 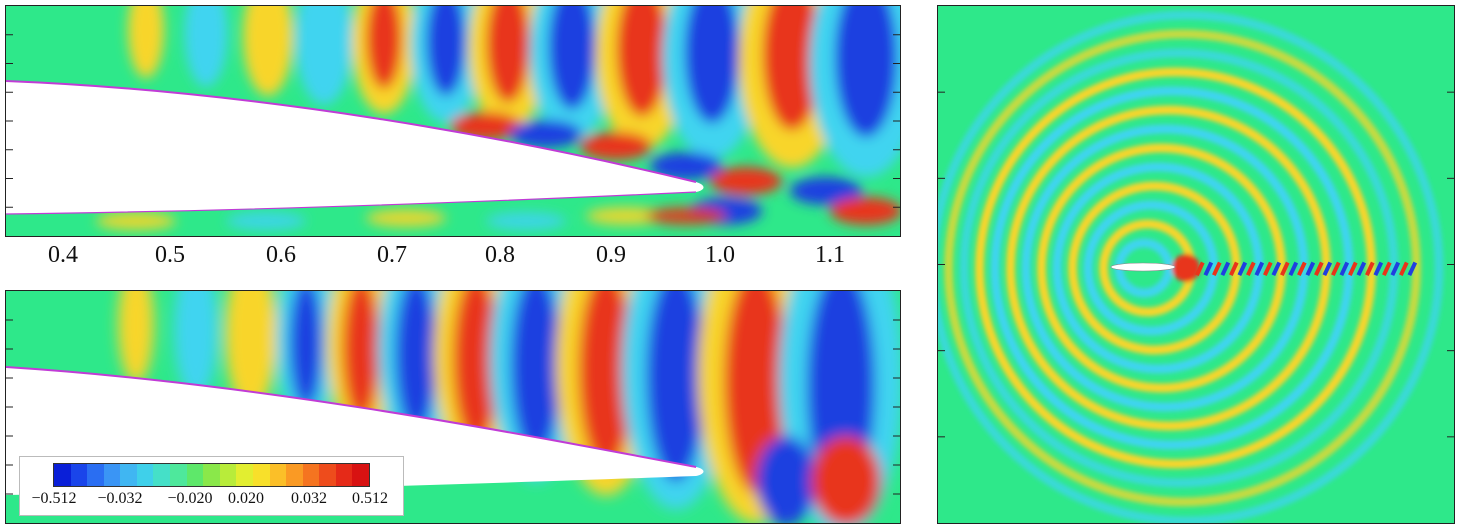 I want to click on legend-label: 0.020, so click(x=246, y=498).